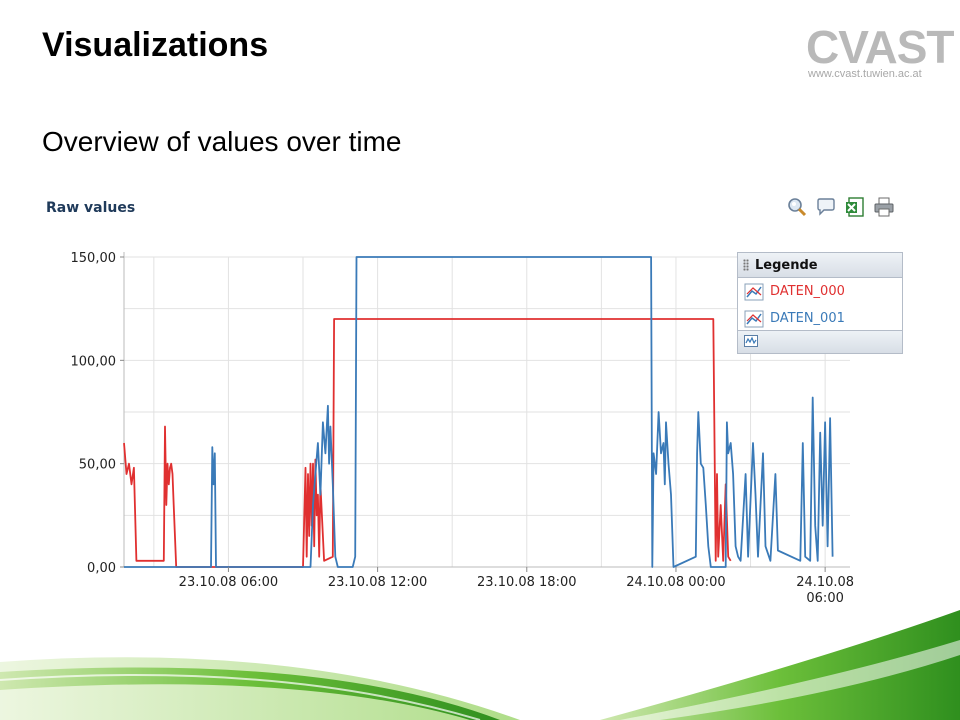 The width and height of the screenshot is (960, 720). What do you see at coordinates (94, 258) in the screenshot?
I see `y-tick-label: 150,00` at bounding box center [94, 258].